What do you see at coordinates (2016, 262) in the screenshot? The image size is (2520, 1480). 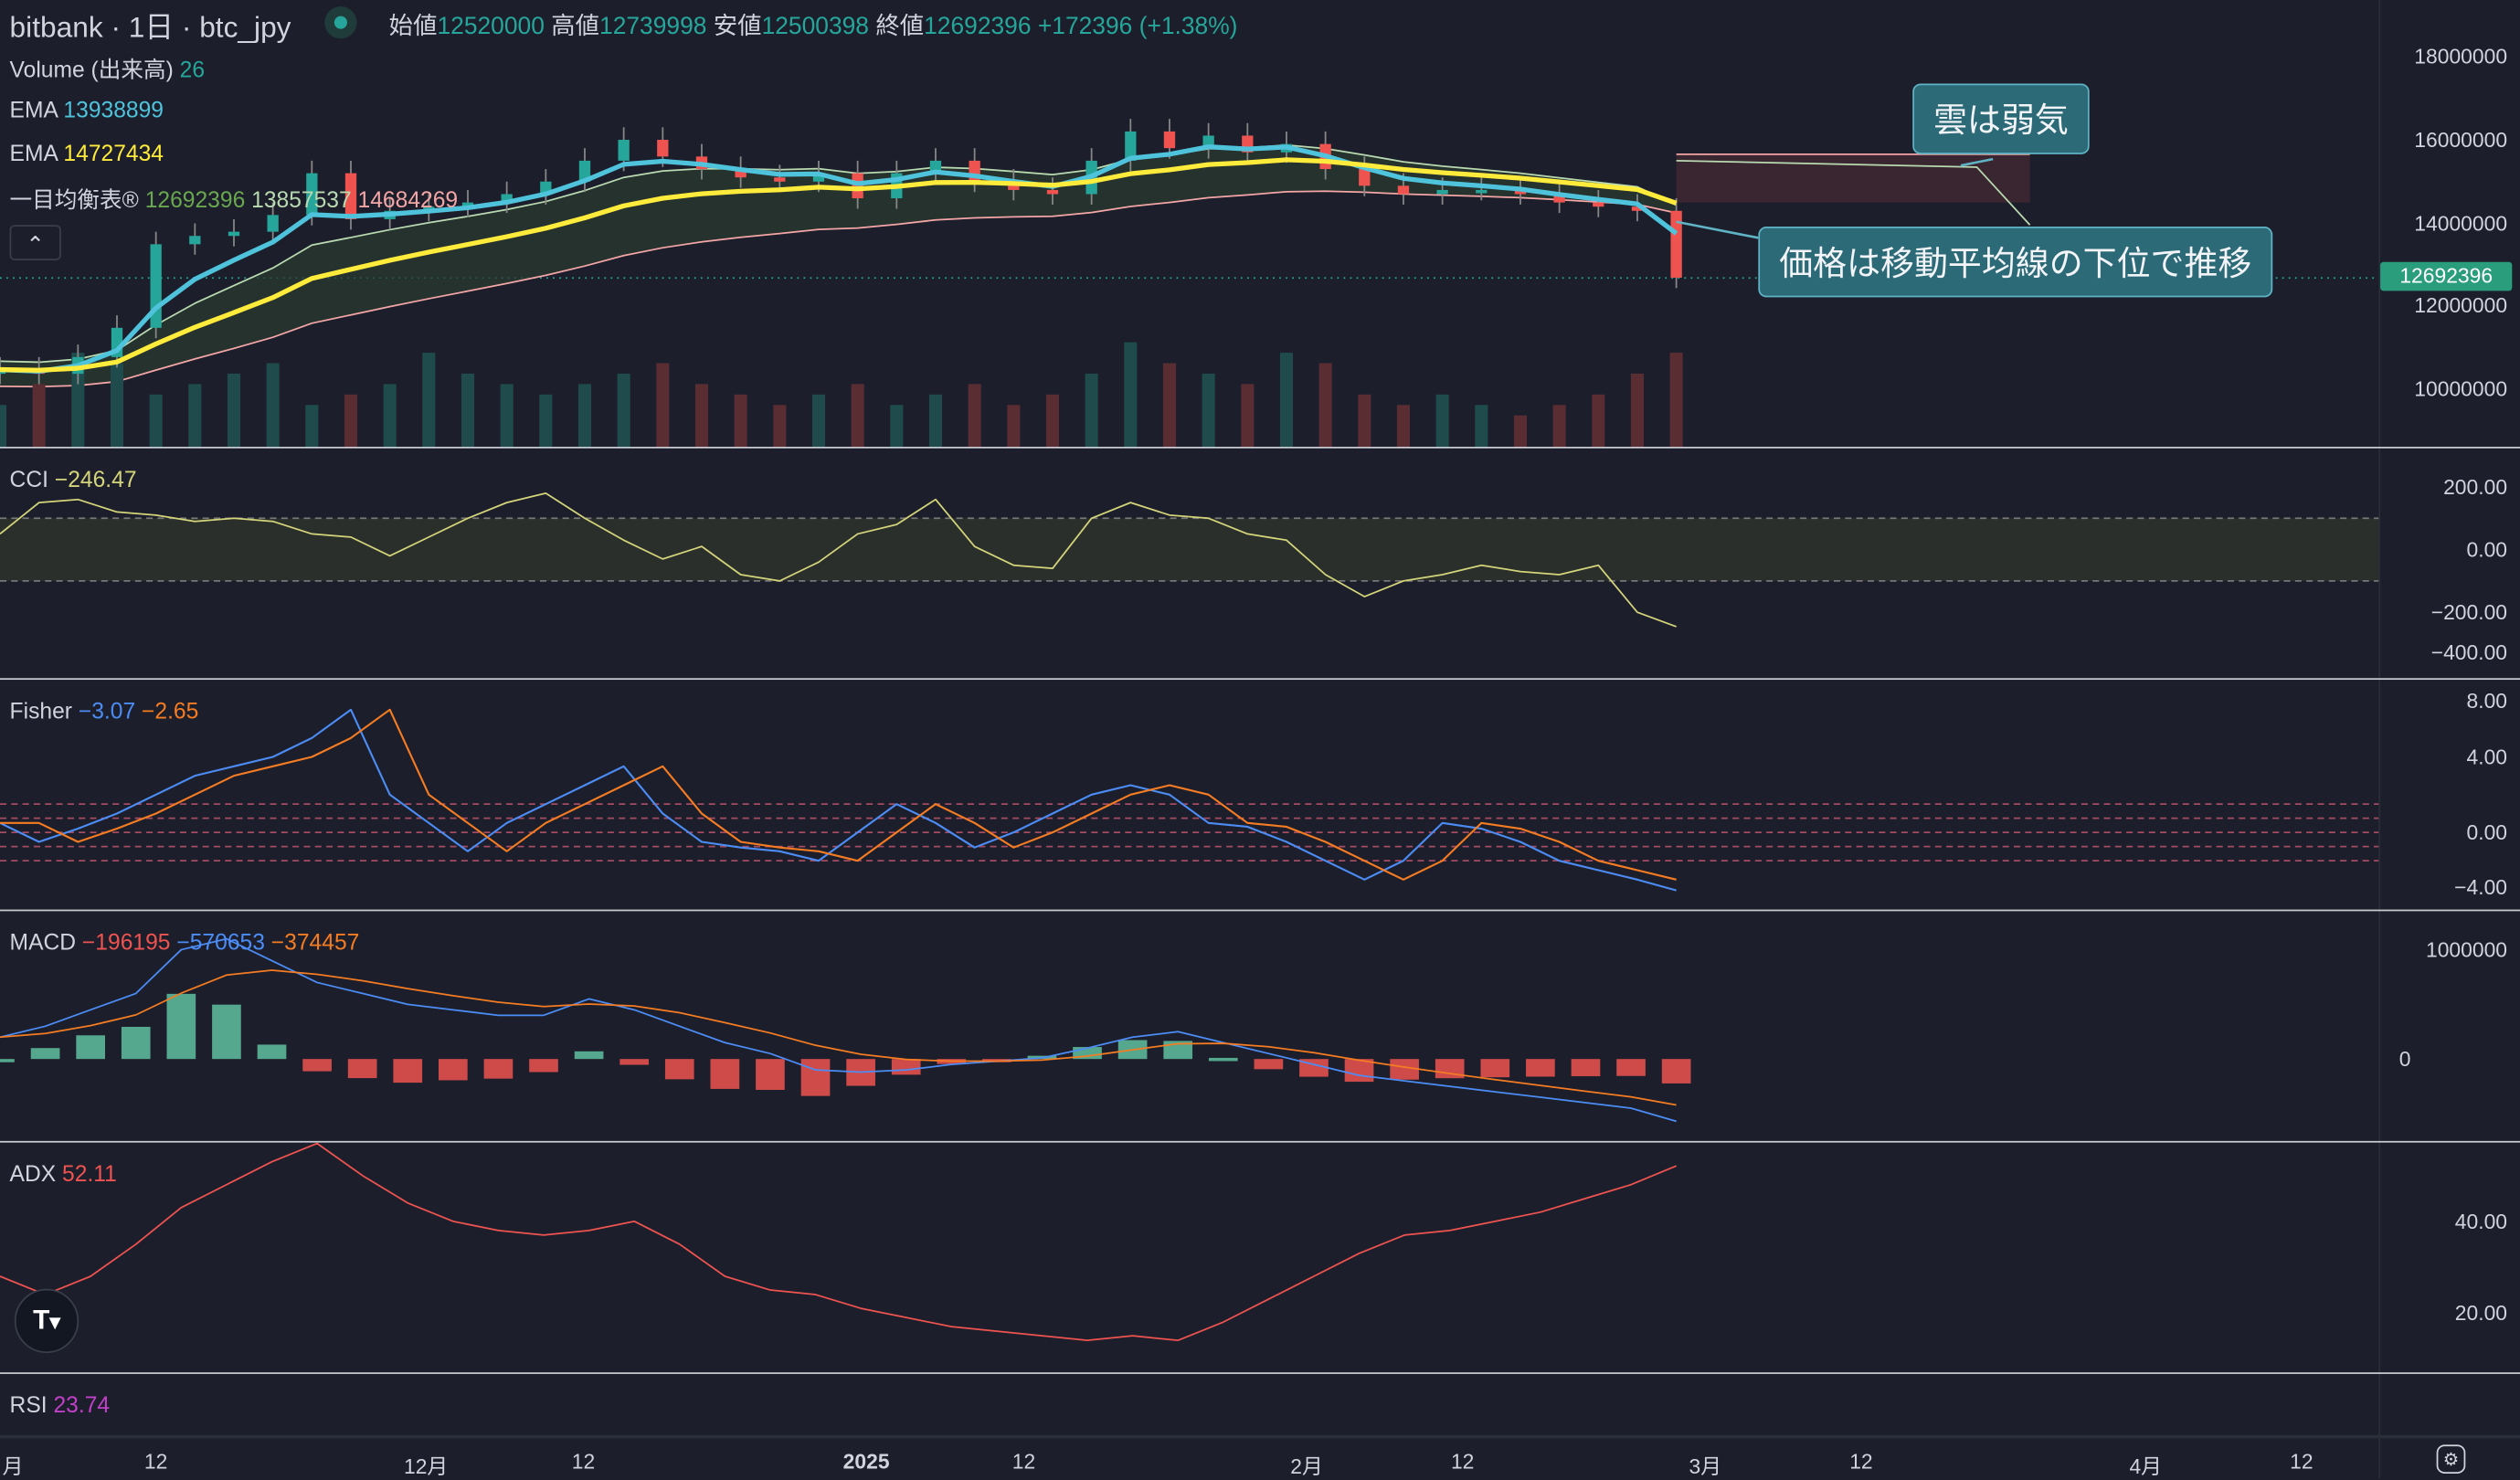 I see `annotation-price-below-ma: 価格は移動平均線の下位で推移` at bounding box center [2016, 262].